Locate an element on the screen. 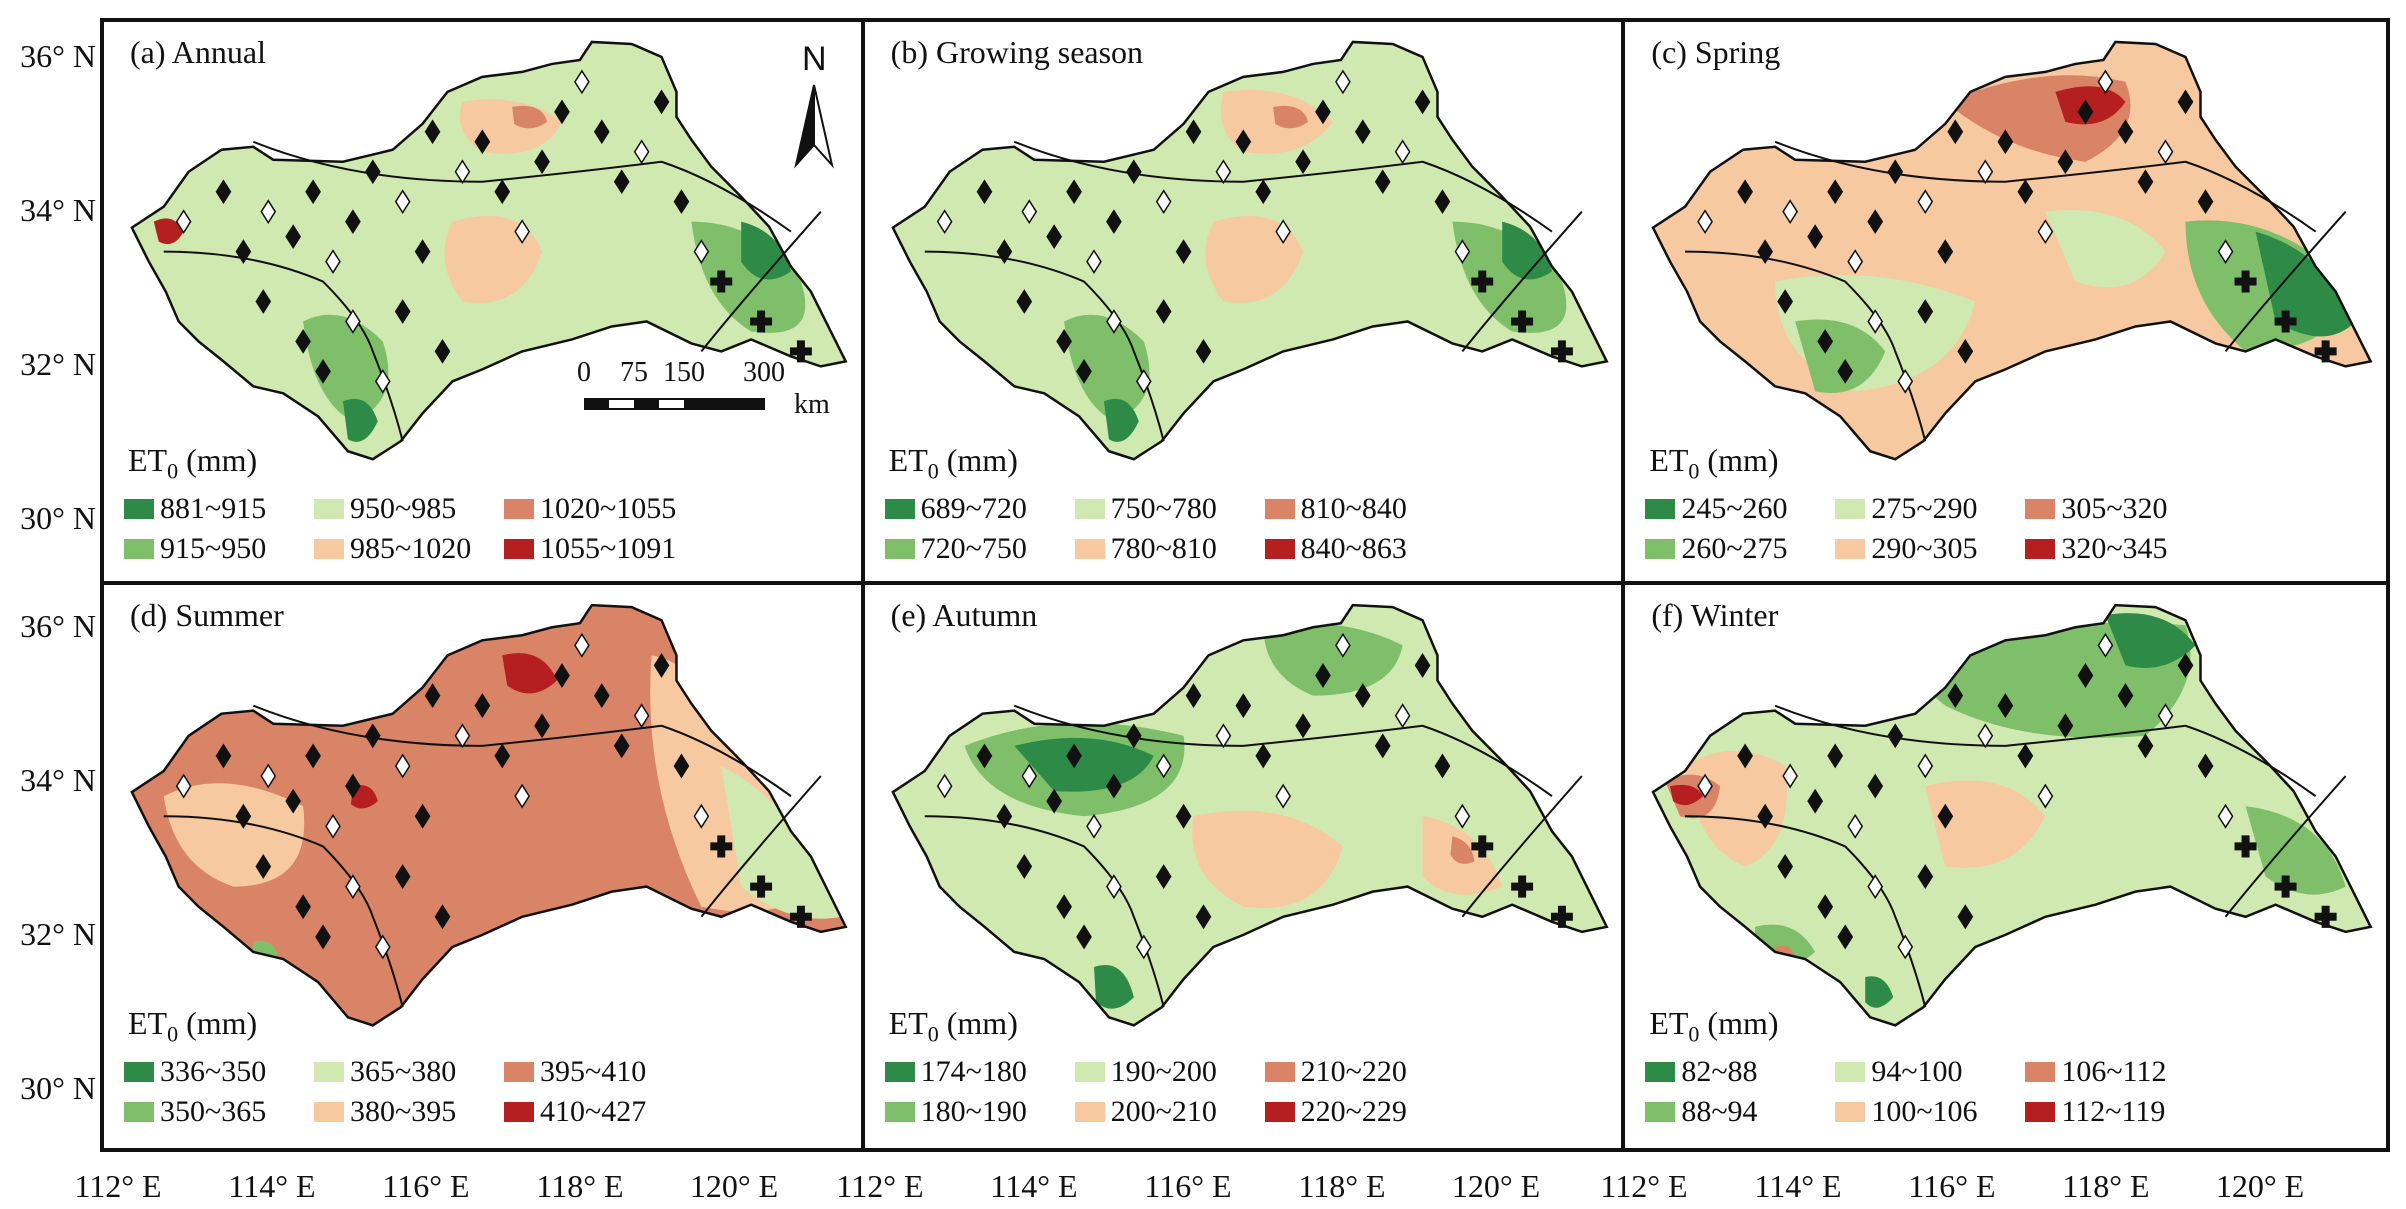 This screenshot has width=2406, height=1209. legend-label: 245~260 is located at coordinates (1734, 509).